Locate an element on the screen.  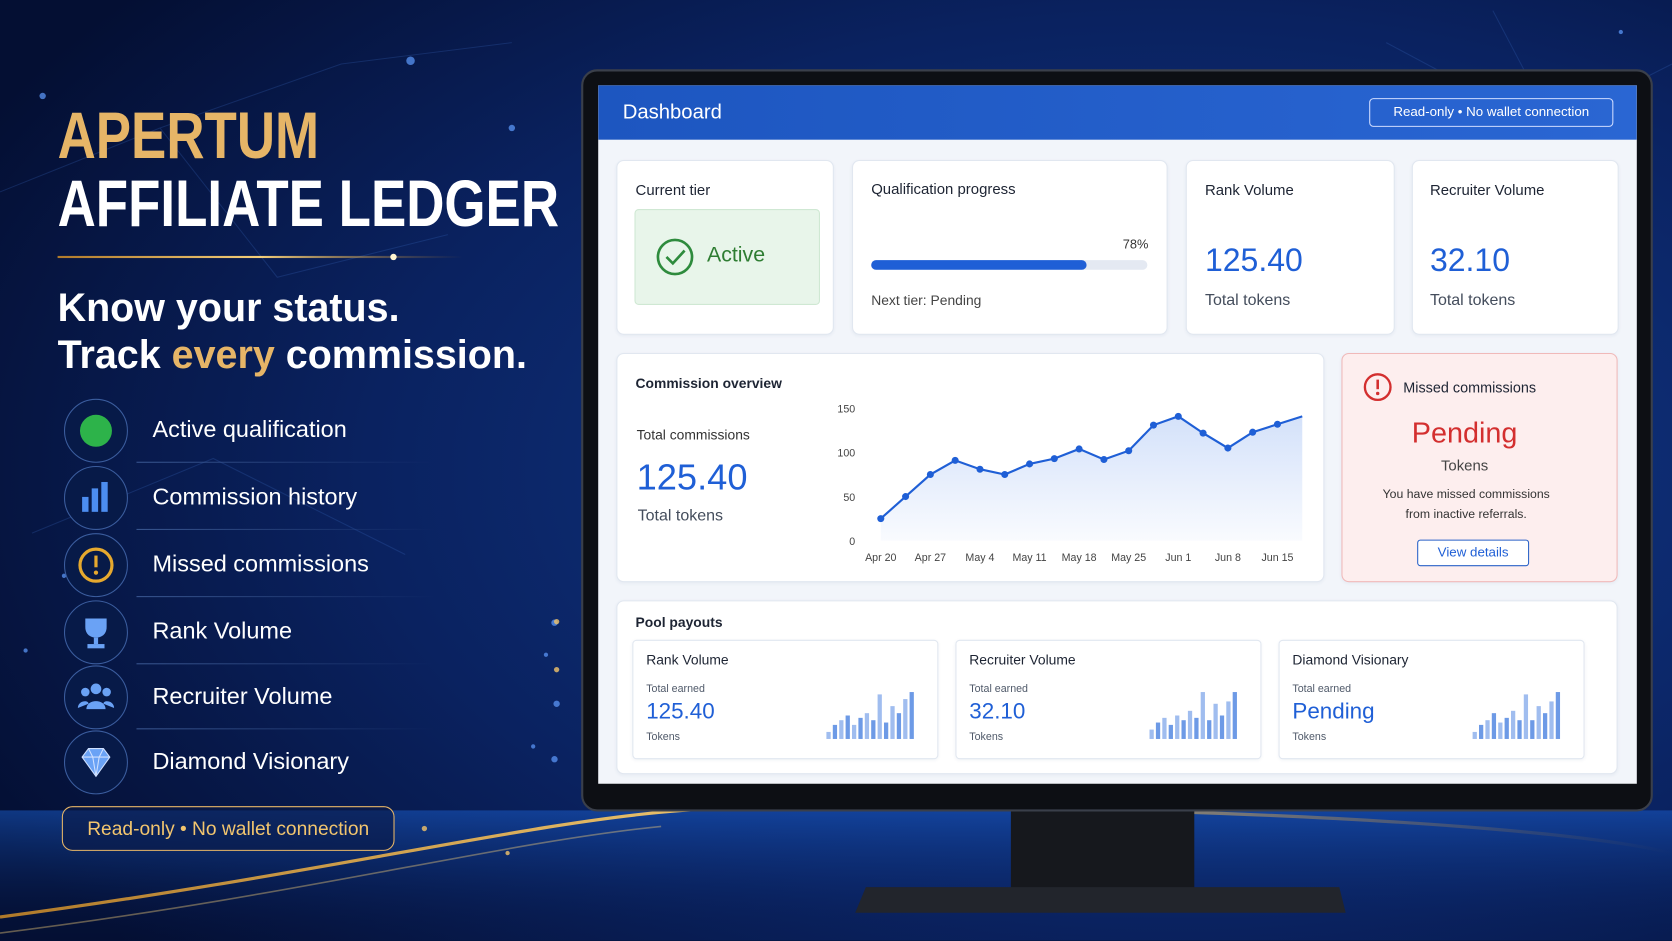
x-tick-label: Jun 15 is located at coordinates (1277, 558).